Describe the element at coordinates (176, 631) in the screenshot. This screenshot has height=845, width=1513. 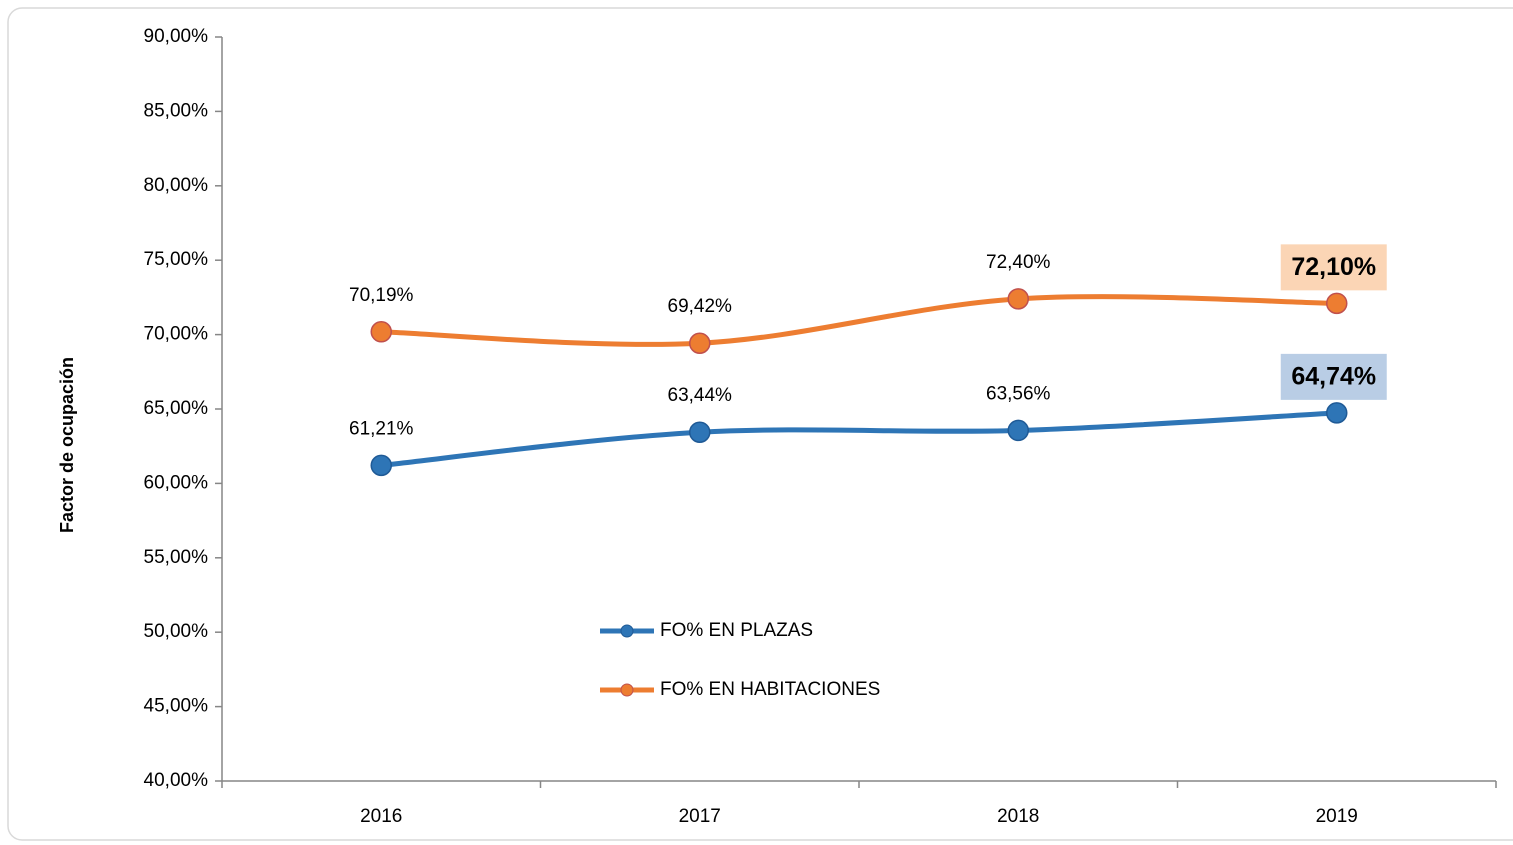
I see `y-tick-label: 50,00%` at that location.